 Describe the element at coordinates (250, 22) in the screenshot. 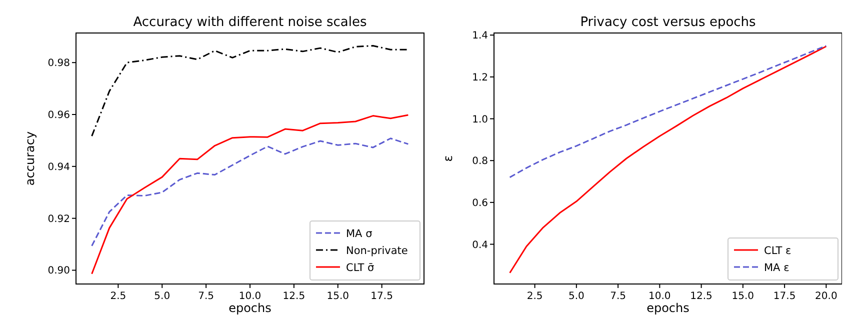

I see `chart-title: Accuracy with different noise scales` at that location.